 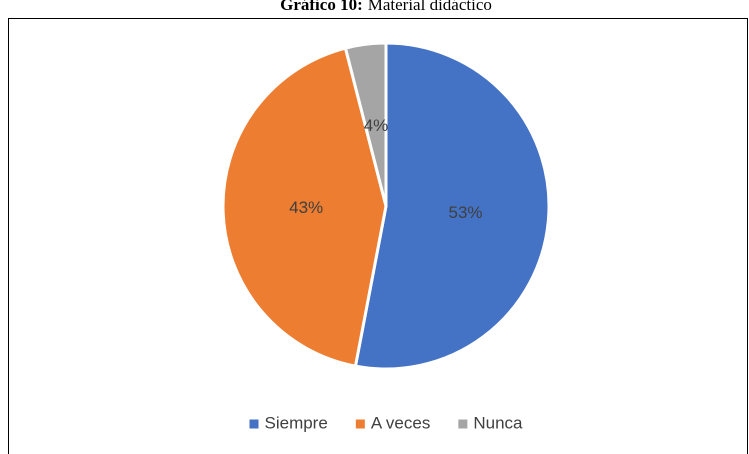 What do you see at coordinates (498, 422) in the screenshot?
I see `legend-label: Nunca` at bounding box center [498, 422].